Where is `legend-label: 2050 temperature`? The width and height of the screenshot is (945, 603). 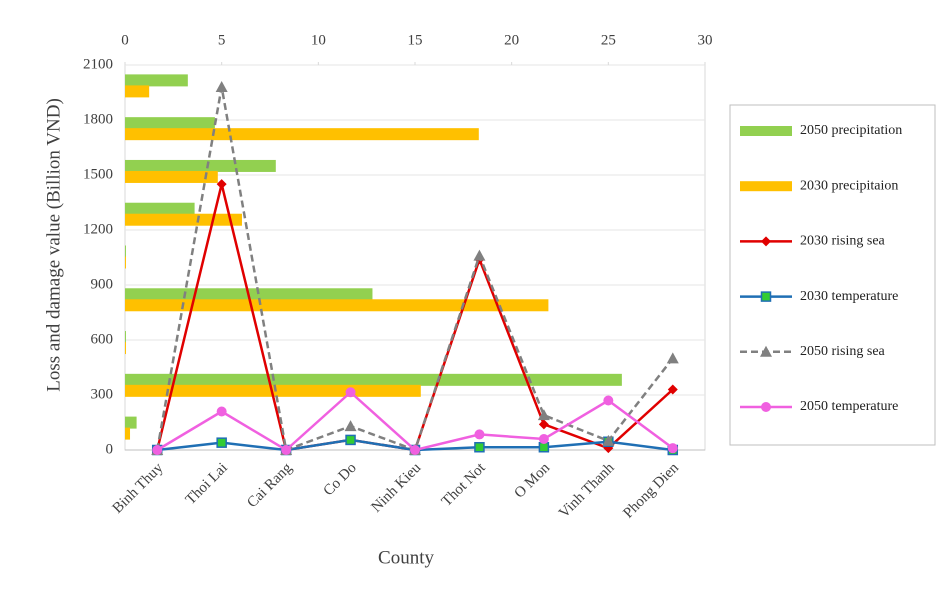 legend-label: 2050 temperature is located at coordinates (849, 406).